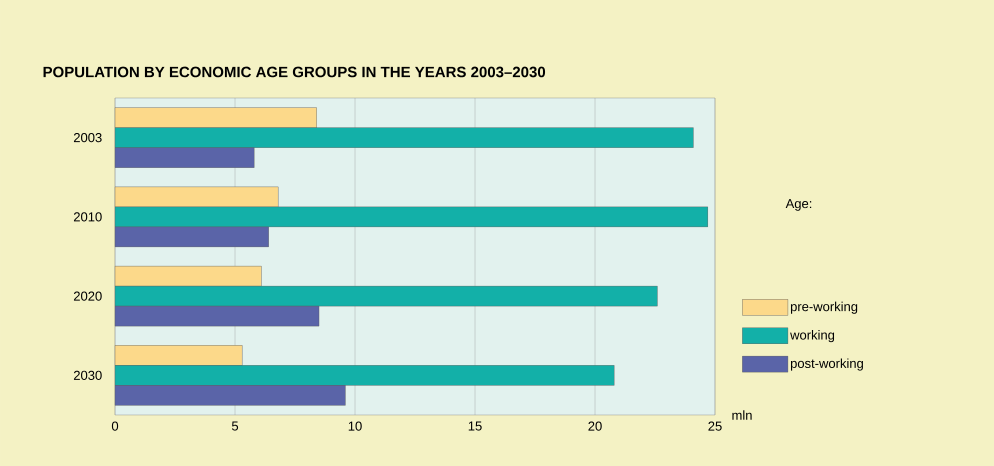 This screenshot has height=466, width=994. Describe the element at coordinates (115, 426) in the screenshot. I see `x-tick-label: 0` at that location.